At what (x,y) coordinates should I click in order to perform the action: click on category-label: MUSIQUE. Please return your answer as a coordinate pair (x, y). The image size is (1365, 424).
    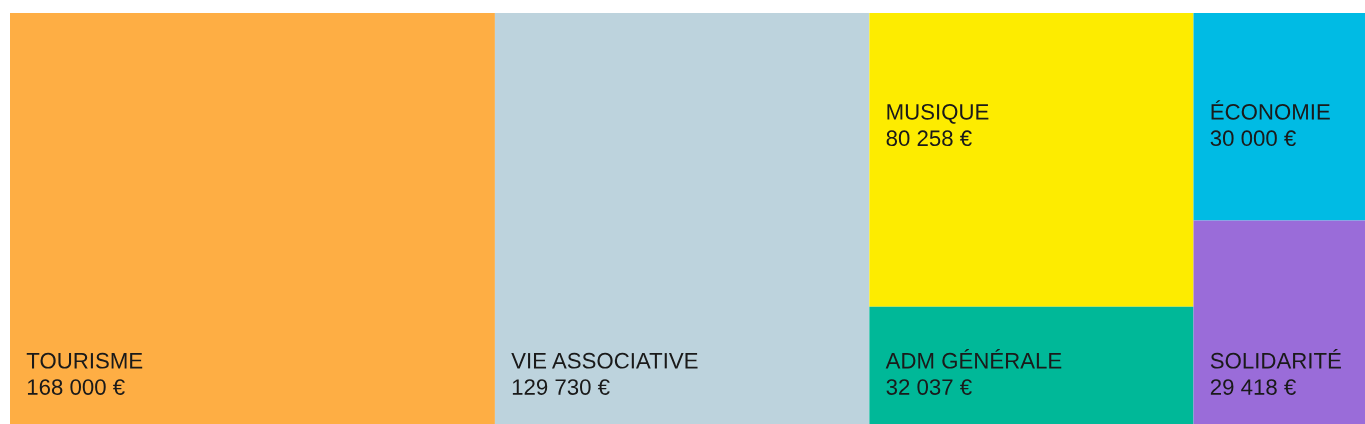
    Looking at the image, I should click on (938, 114).